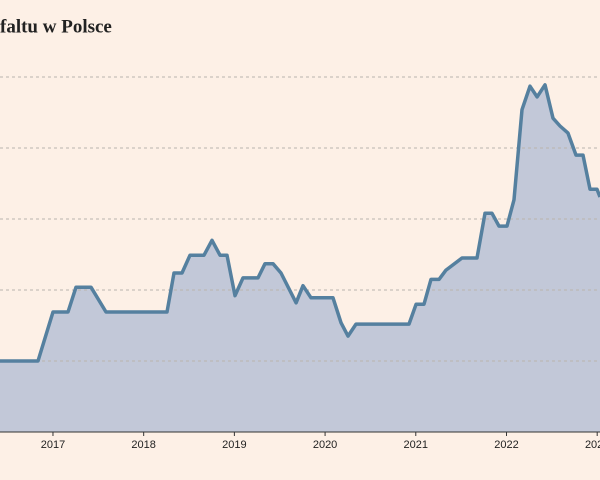 The width and height of the screenshot is (600, 480). Describe the element at coordinates (143, 445) in the screenshot. I see `x-tick-label: 2018` at that location.